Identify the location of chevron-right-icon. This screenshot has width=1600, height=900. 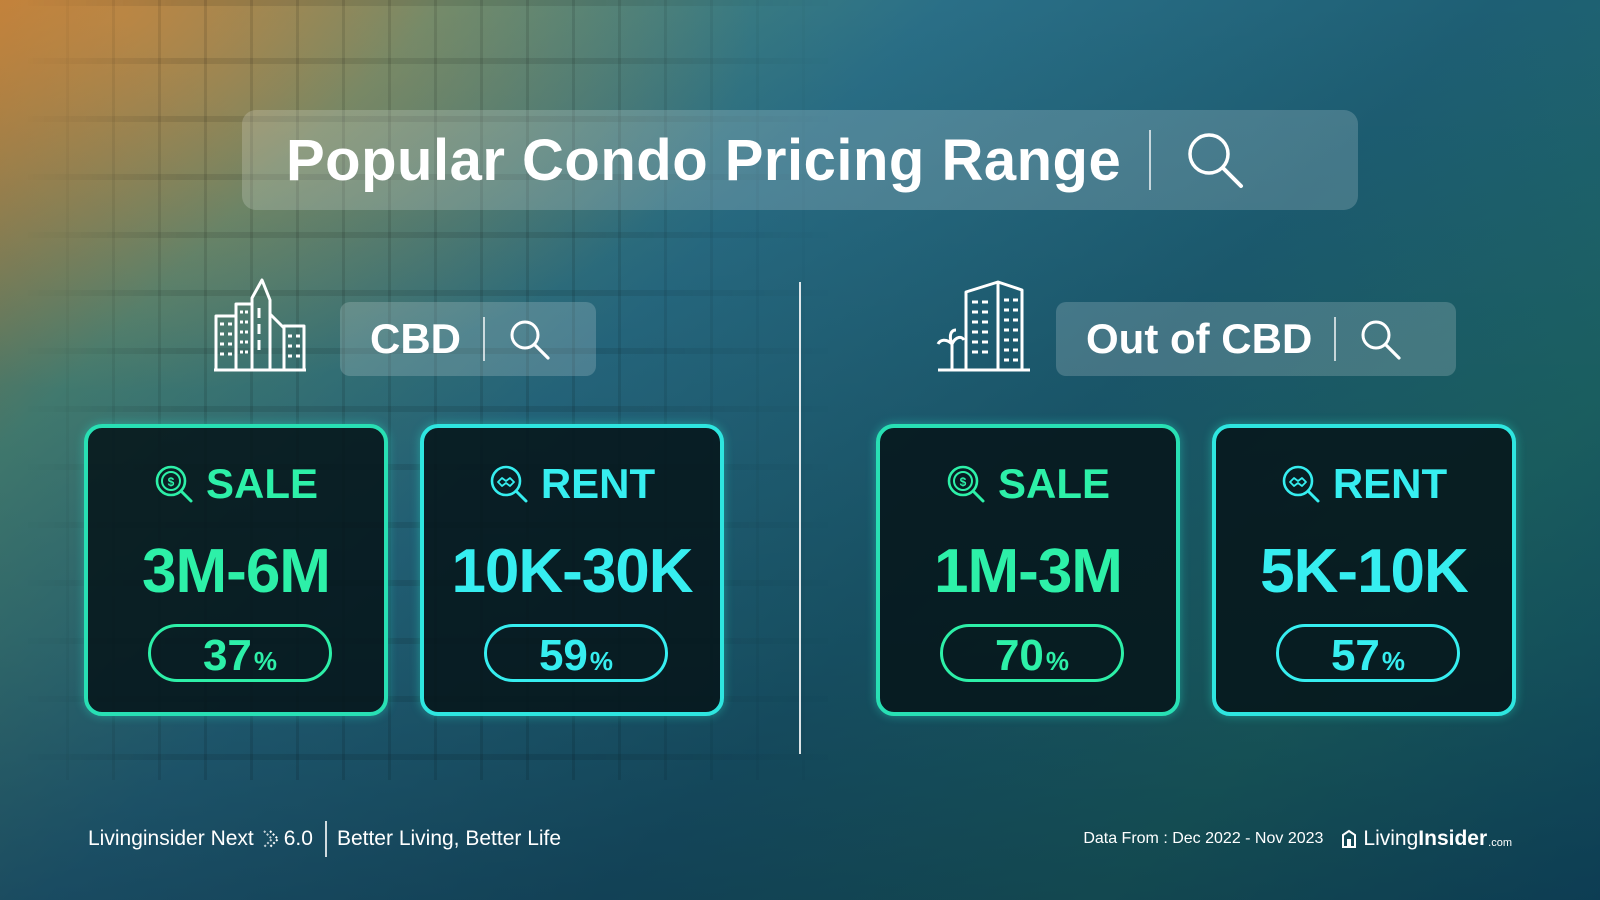
(271, 839).